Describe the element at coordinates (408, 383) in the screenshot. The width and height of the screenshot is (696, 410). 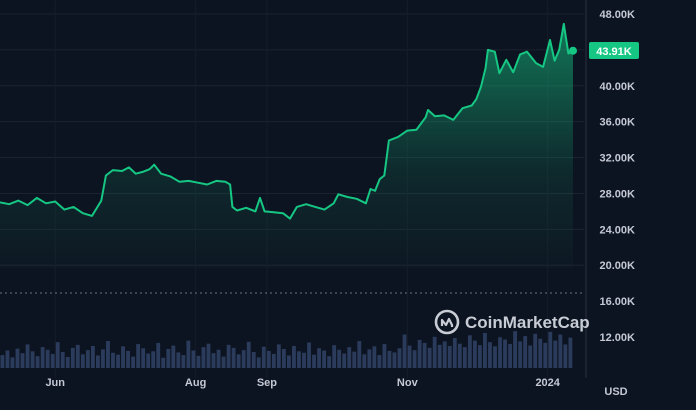
I see `x-tick-label: Nov` at that location.